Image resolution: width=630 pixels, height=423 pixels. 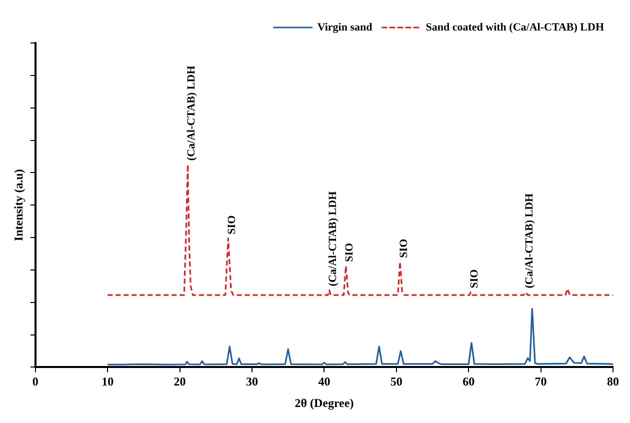 What do you see at coordinates (18, 205) in the screenshot?
I see `y-axis-title: Intensity (a.u)` at bounding box center [18, 205].